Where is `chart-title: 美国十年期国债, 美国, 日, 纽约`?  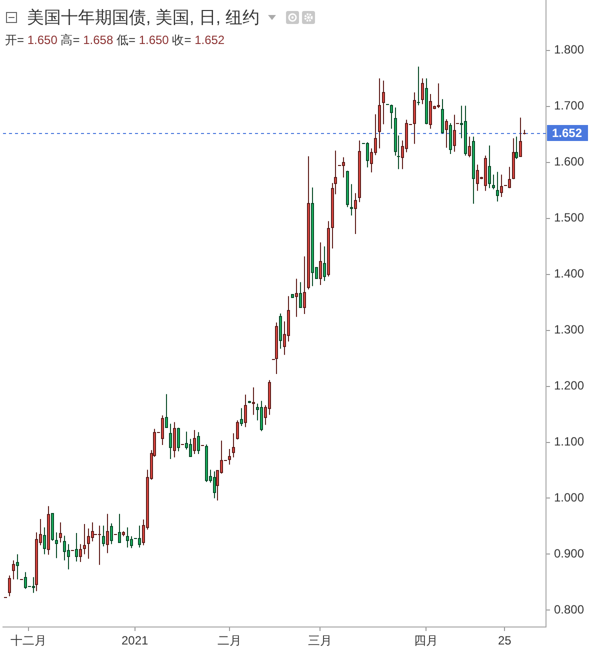 chart-title: 美国十年期国债, 美国, 日, 纽约 is located at coordinates (143, 17).